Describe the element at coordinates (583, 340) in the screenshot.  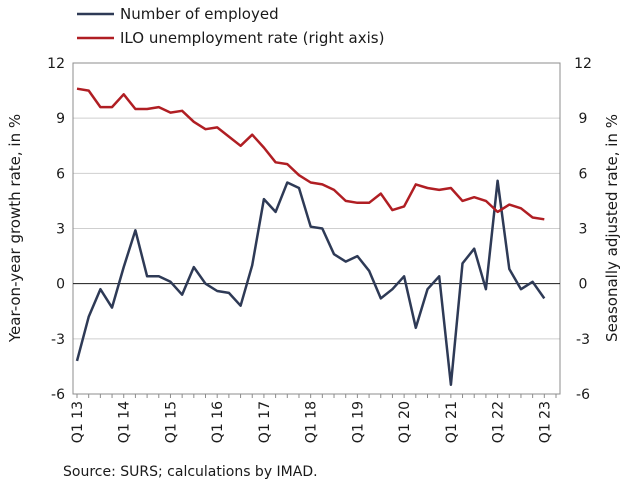
I see `right-tick-label: -3` at that location.